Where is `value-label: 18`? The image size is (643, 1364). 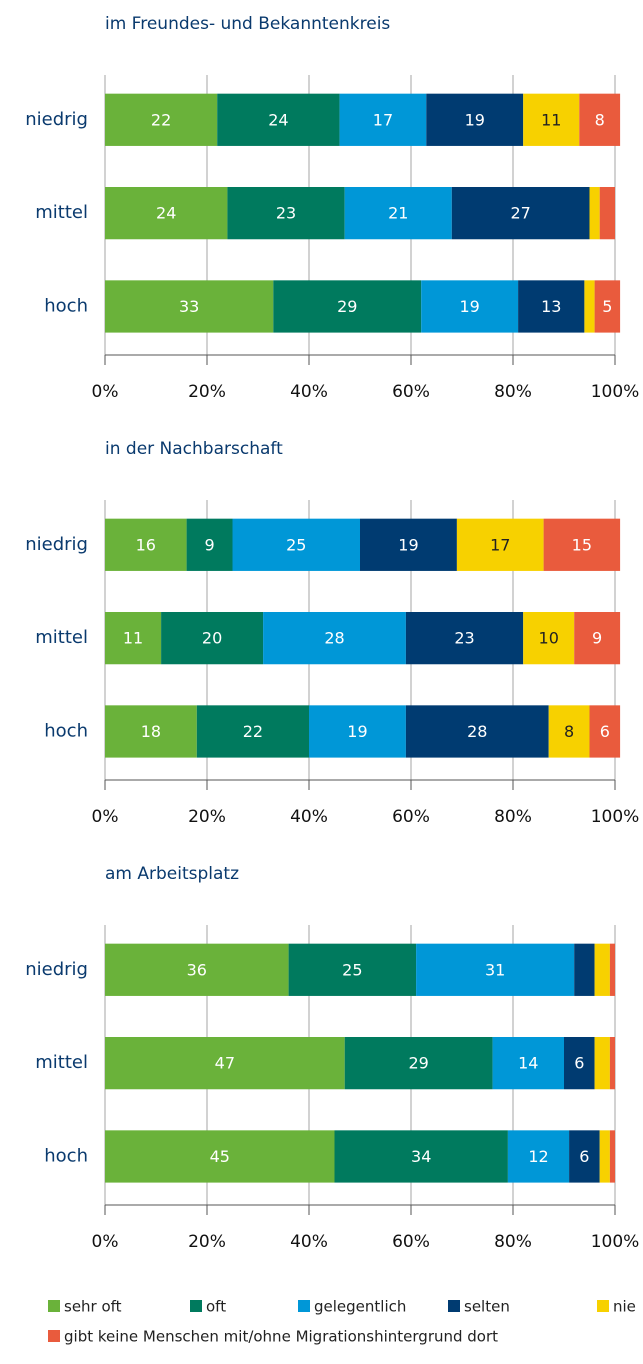 value-label: 18 is located at coordinates (151, 731).